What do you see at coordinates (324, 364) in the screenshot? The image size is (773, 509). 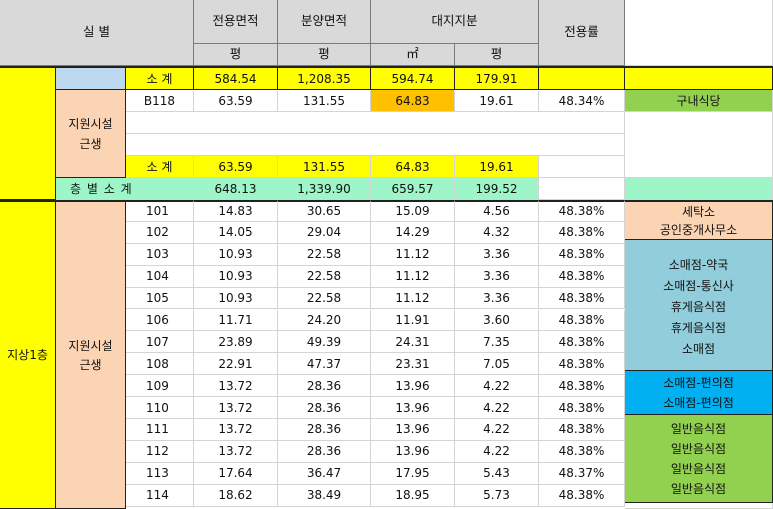 I see `unit-sale-cell: 47.37` at bounding box center [324, 364].